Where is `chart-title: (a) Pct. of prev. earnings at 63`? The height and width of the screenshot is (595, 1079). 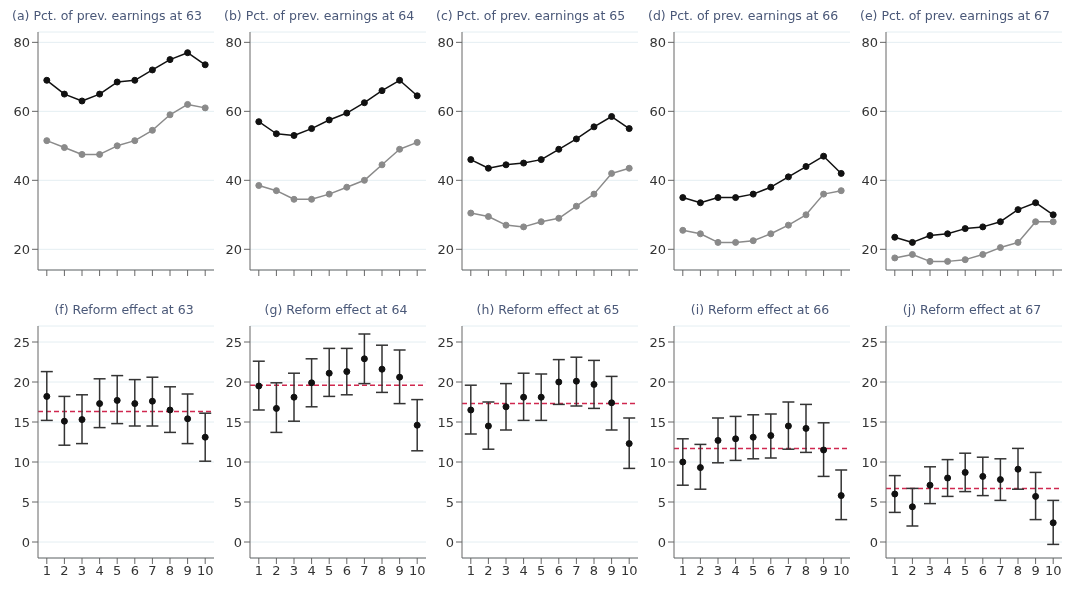 chart-title: (a) Pct. of prev. earnings at 63 is located at coordinates (107, 16).